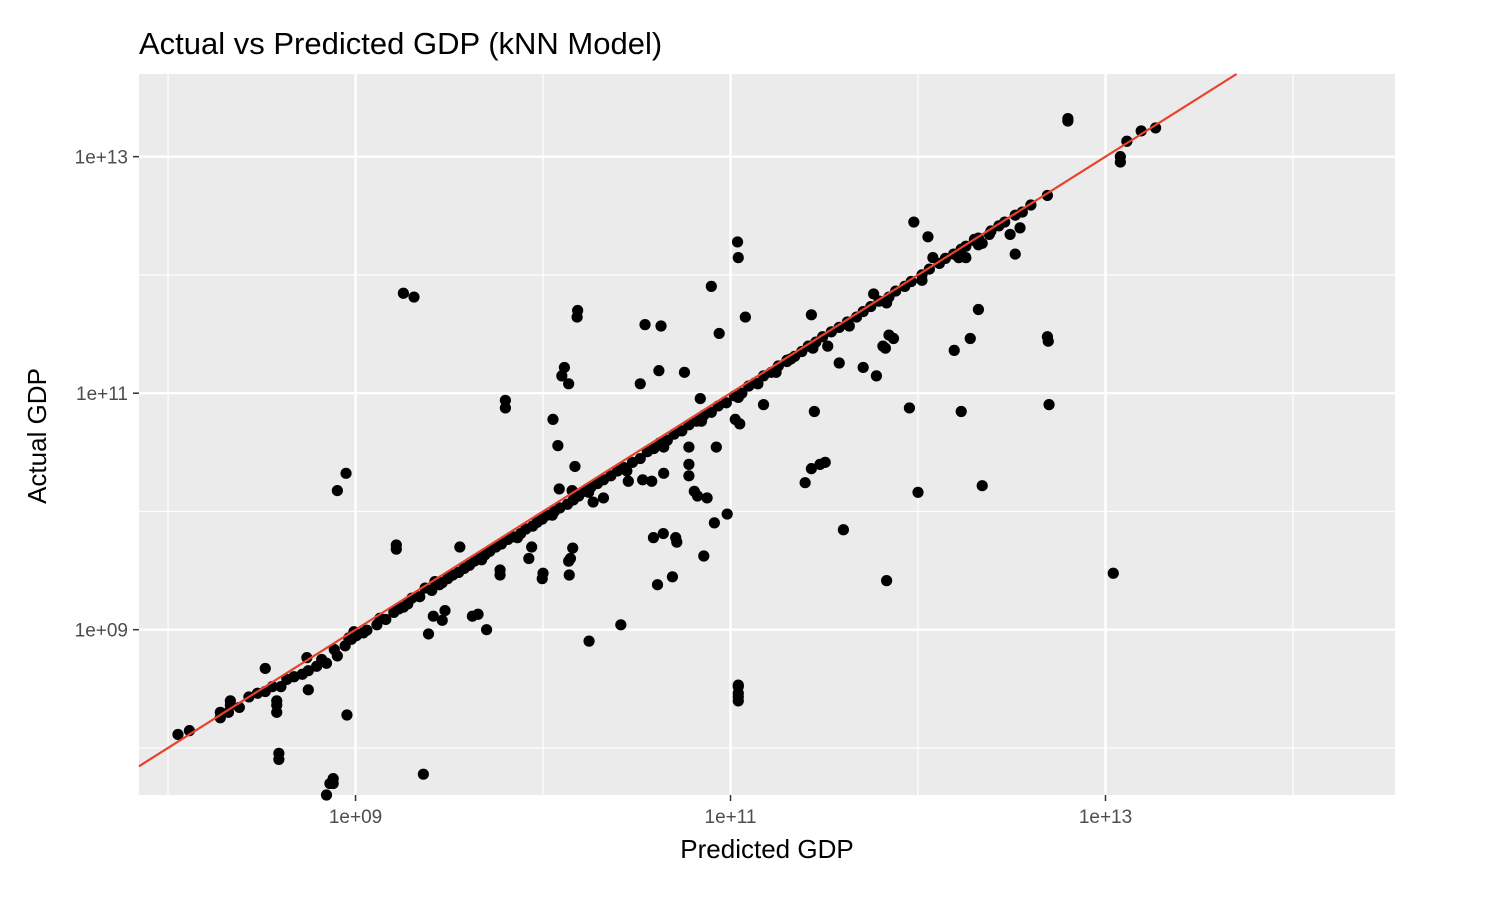 The height and width of the screenshot is (905, 1510). I want to click on y-axis-title: Actual GDP, so click(37, 436).